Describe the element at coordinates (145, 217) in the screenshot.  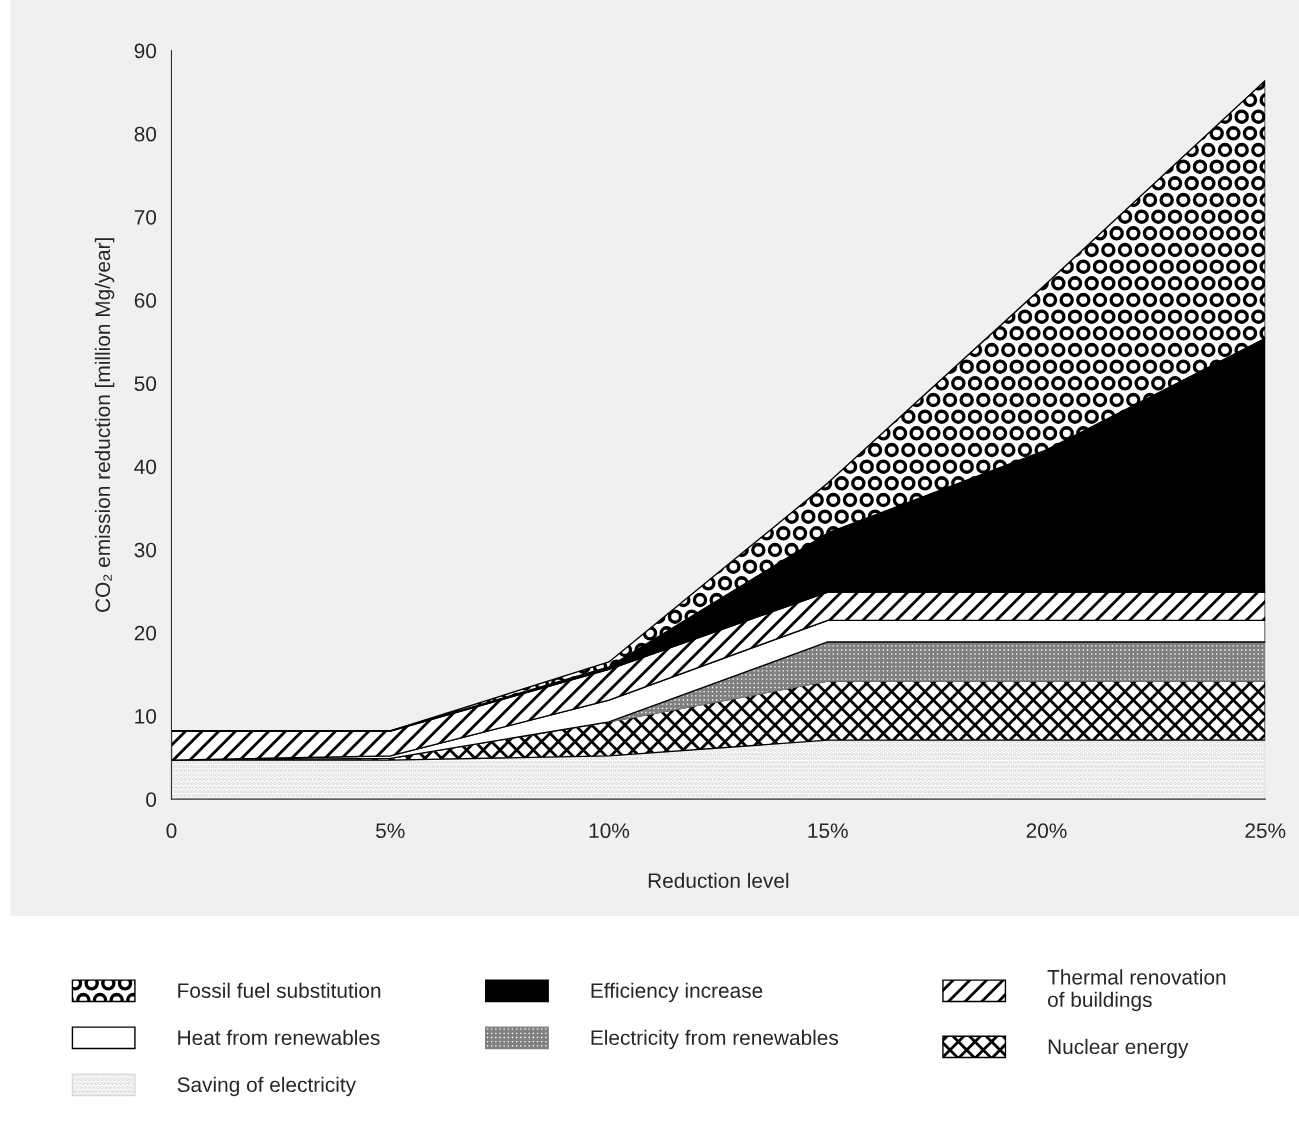
I see `y-tick-label: 70` at that location.